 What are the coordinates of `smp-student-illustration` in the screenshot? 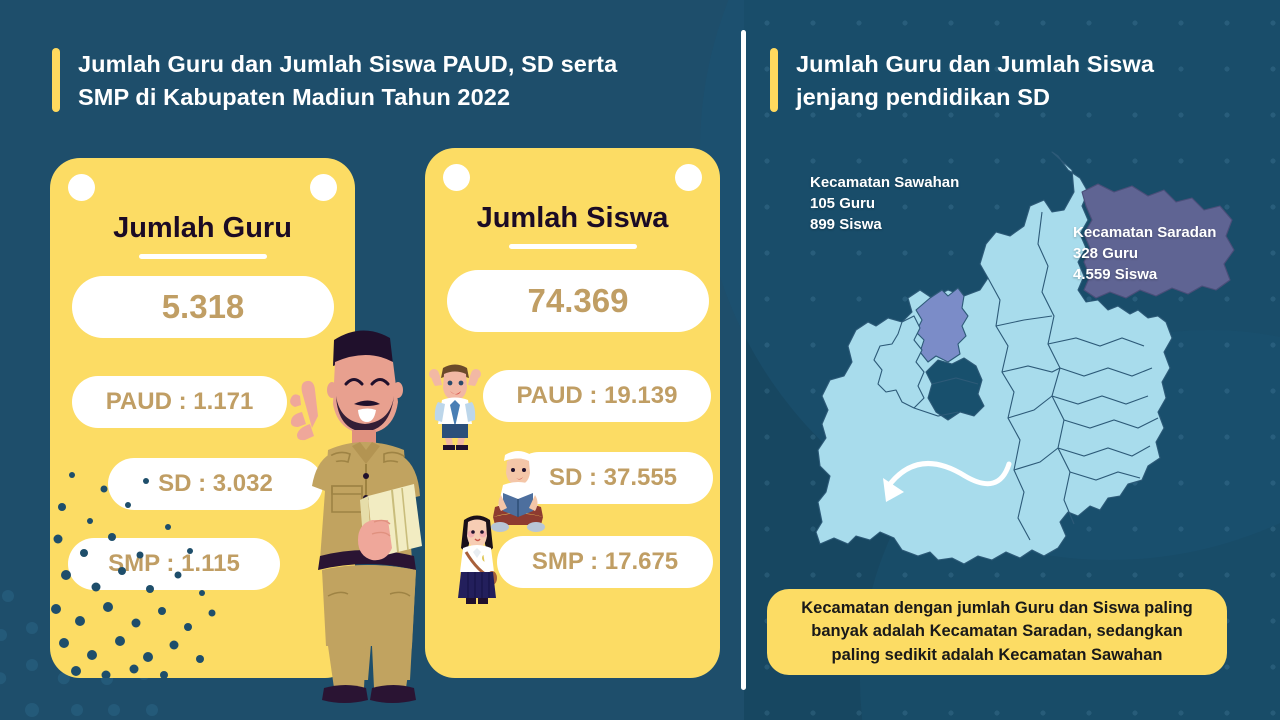 It's located at (477, 559).